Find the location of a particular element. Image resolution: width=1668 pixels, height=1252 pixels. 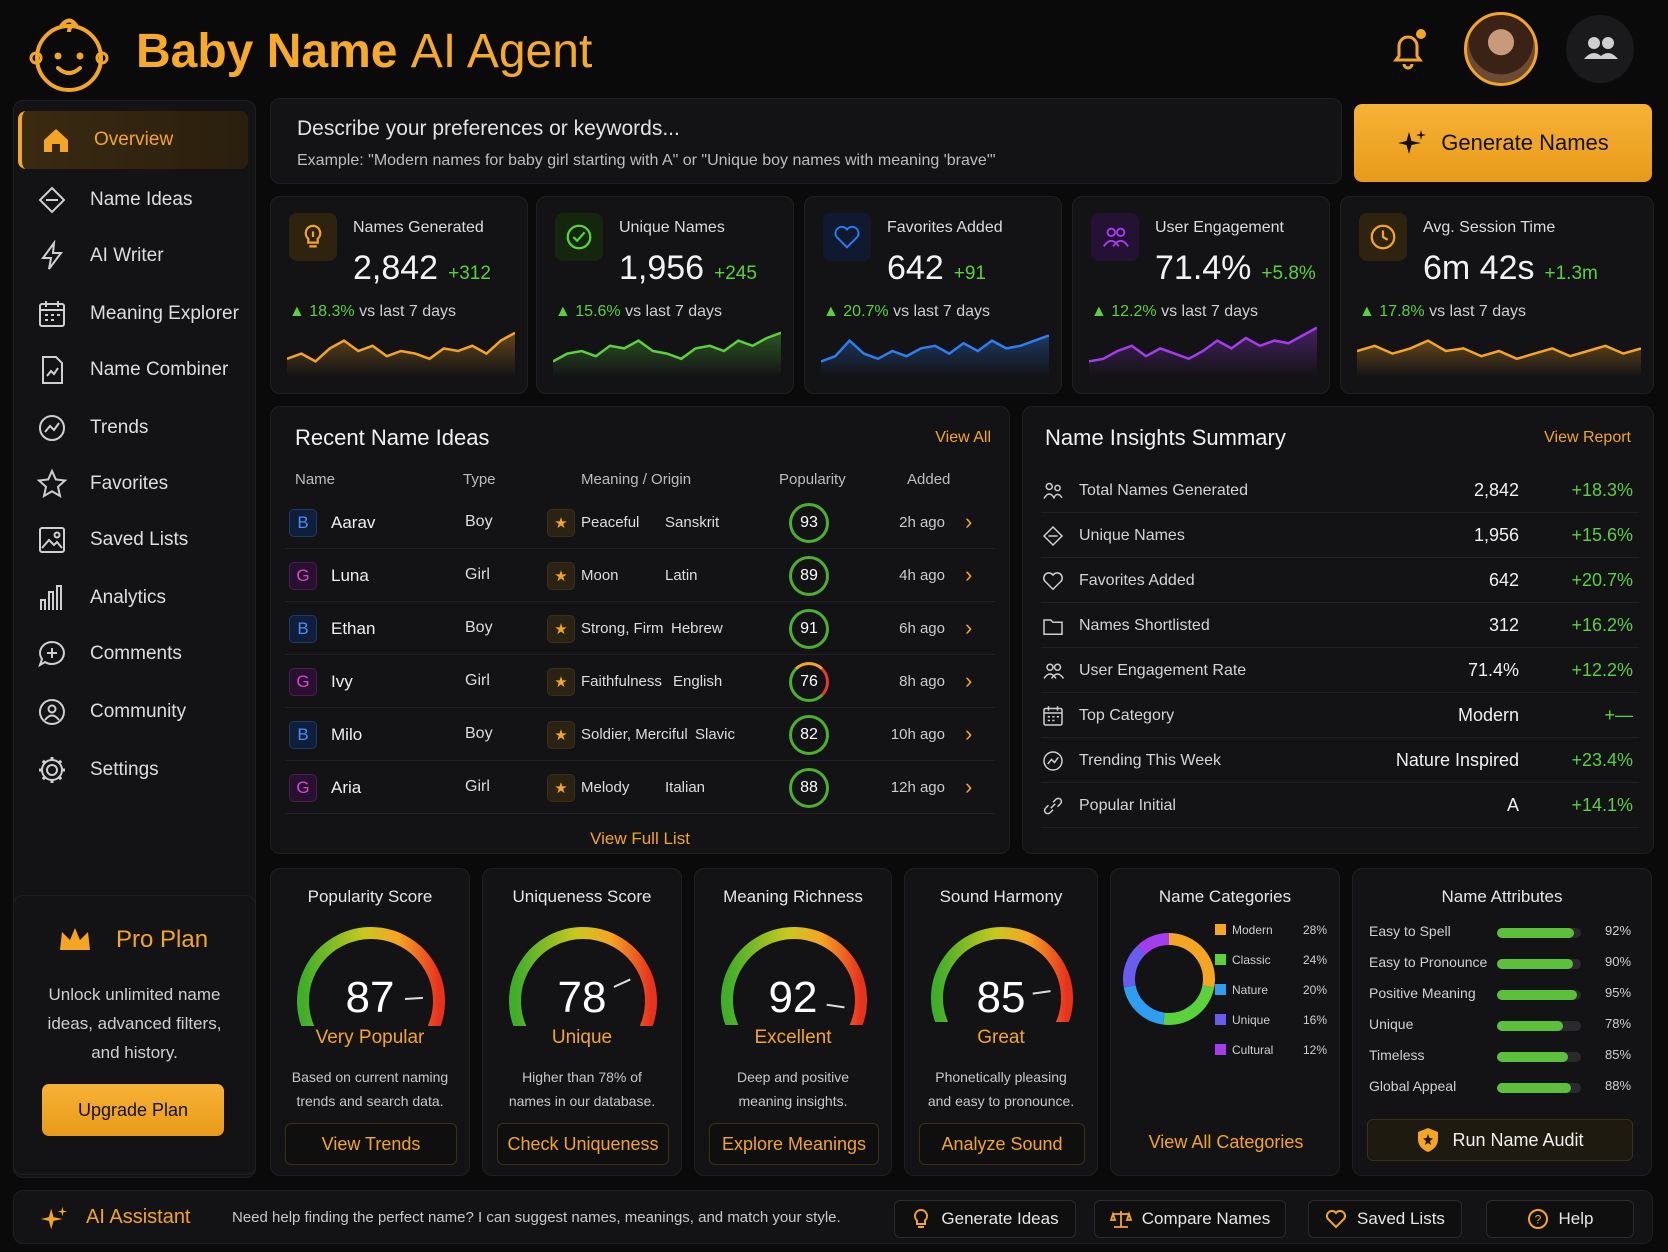

score-description: Higher than 78% of names in our database. is located at coordinates (582, 1089).